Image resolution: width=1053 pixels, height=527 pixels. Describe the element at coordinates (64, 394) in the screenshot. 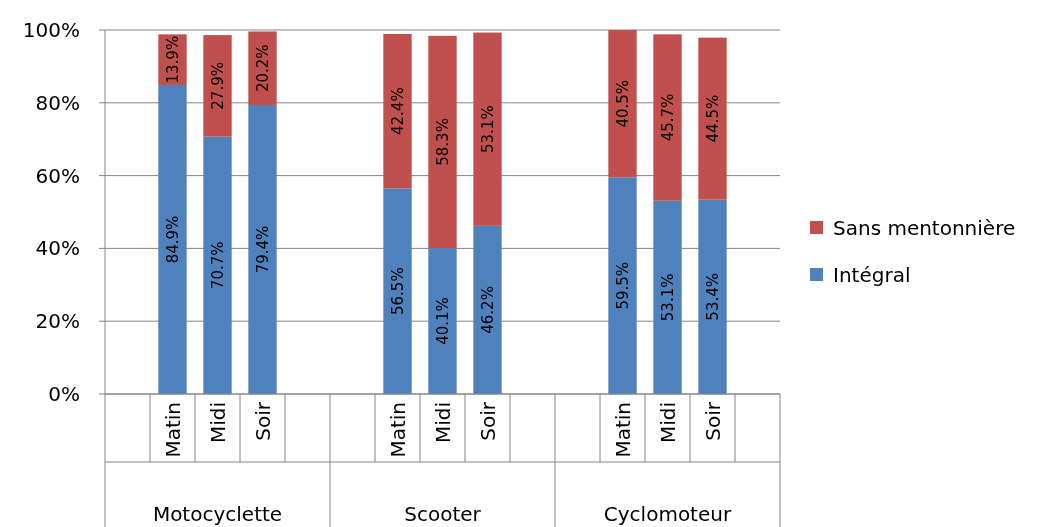

I see `y-tick-label: 0%` at that location.